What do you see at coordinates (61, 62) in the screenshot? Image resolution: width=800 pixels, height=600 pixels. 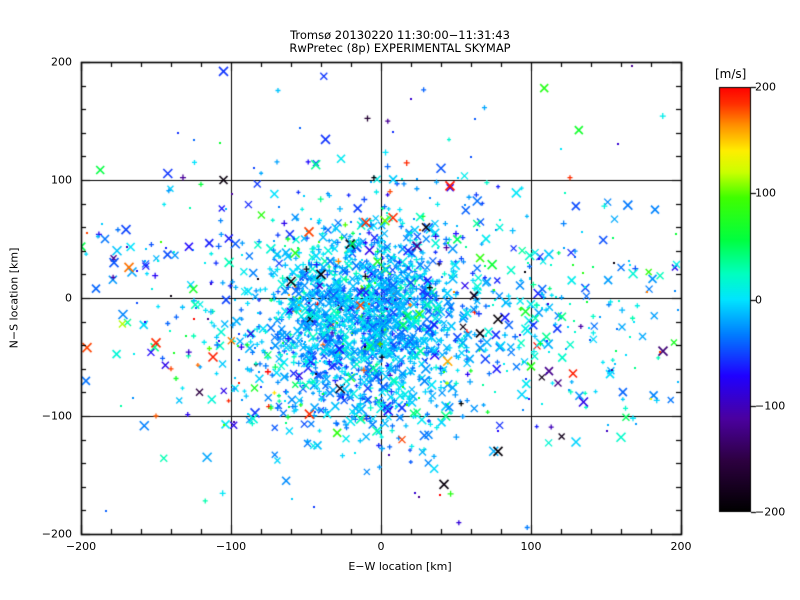 I see `y-tick-label-0: 200` at bounding box center [61, 62].